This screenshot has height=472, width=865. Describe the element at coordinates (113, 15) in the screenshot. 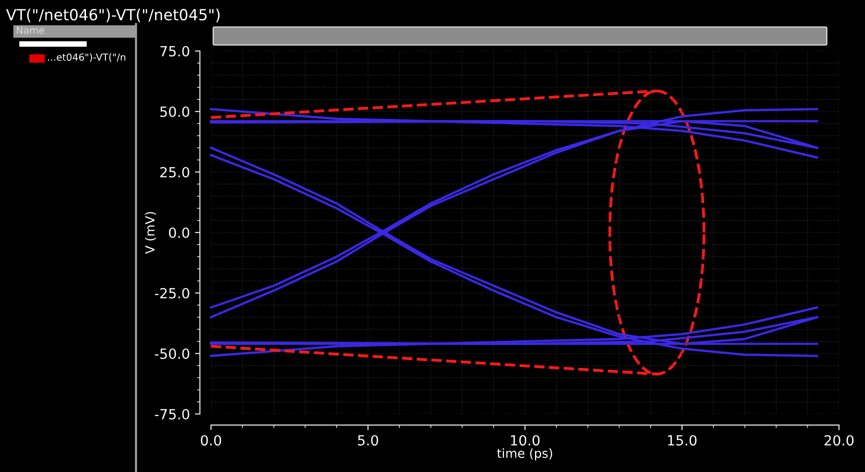

I see `chart-title: VT("/net046")-VT("/net045")` at that location.